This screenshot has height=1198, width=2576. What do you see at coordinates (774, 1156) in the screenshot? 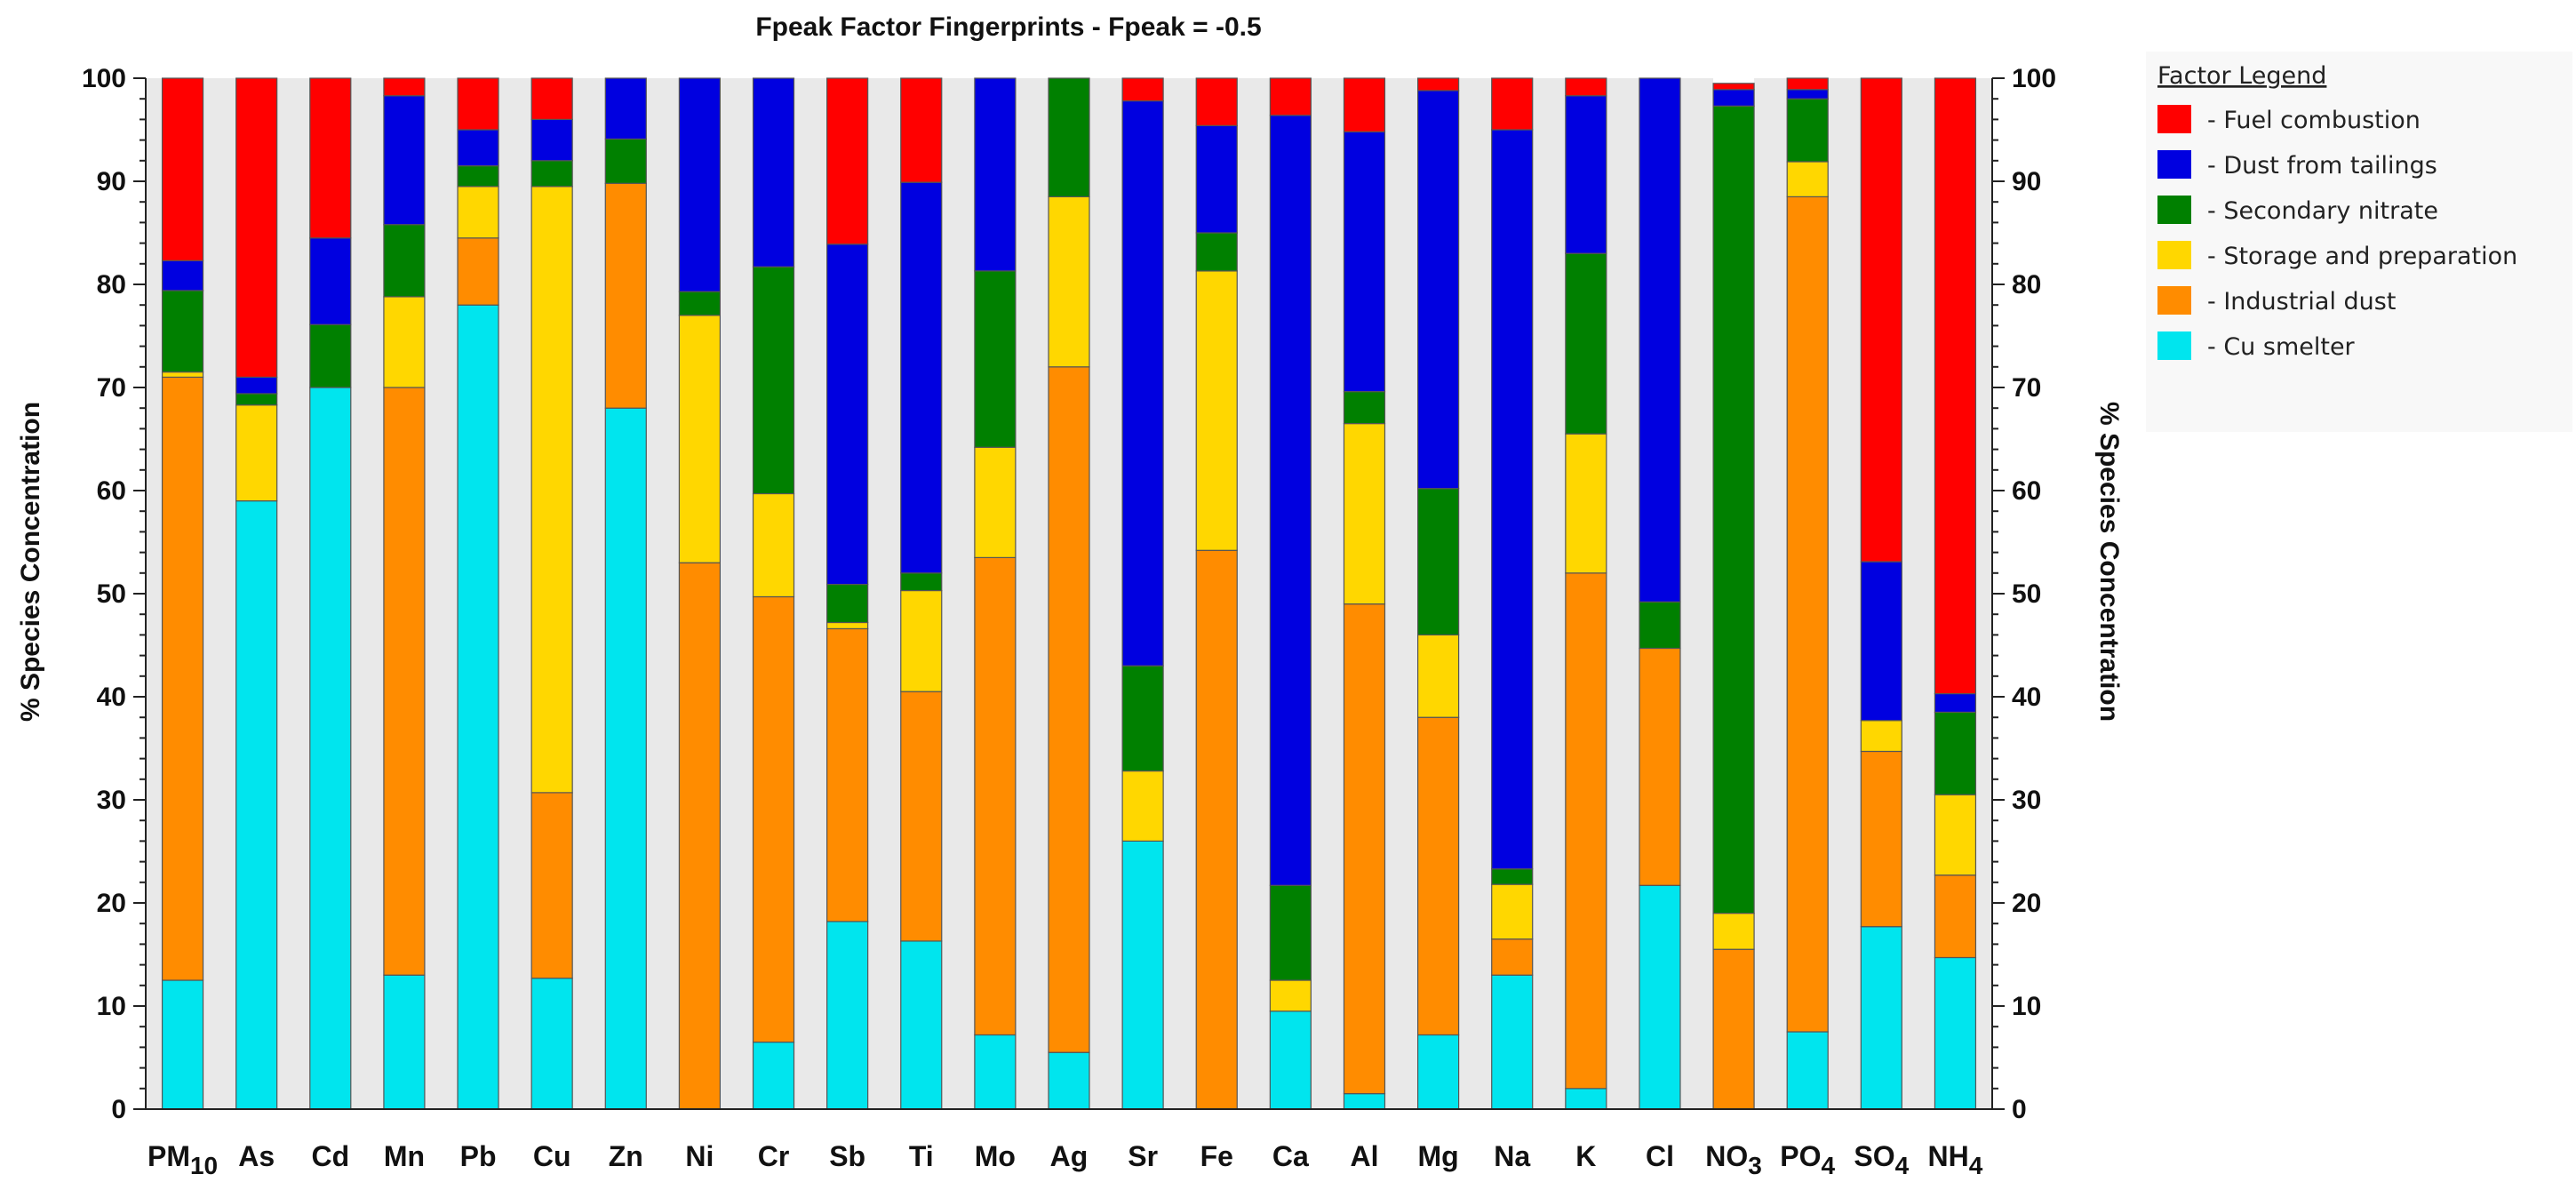
I see `x-tick-label: Cr` at bounding box center [774, 1156].